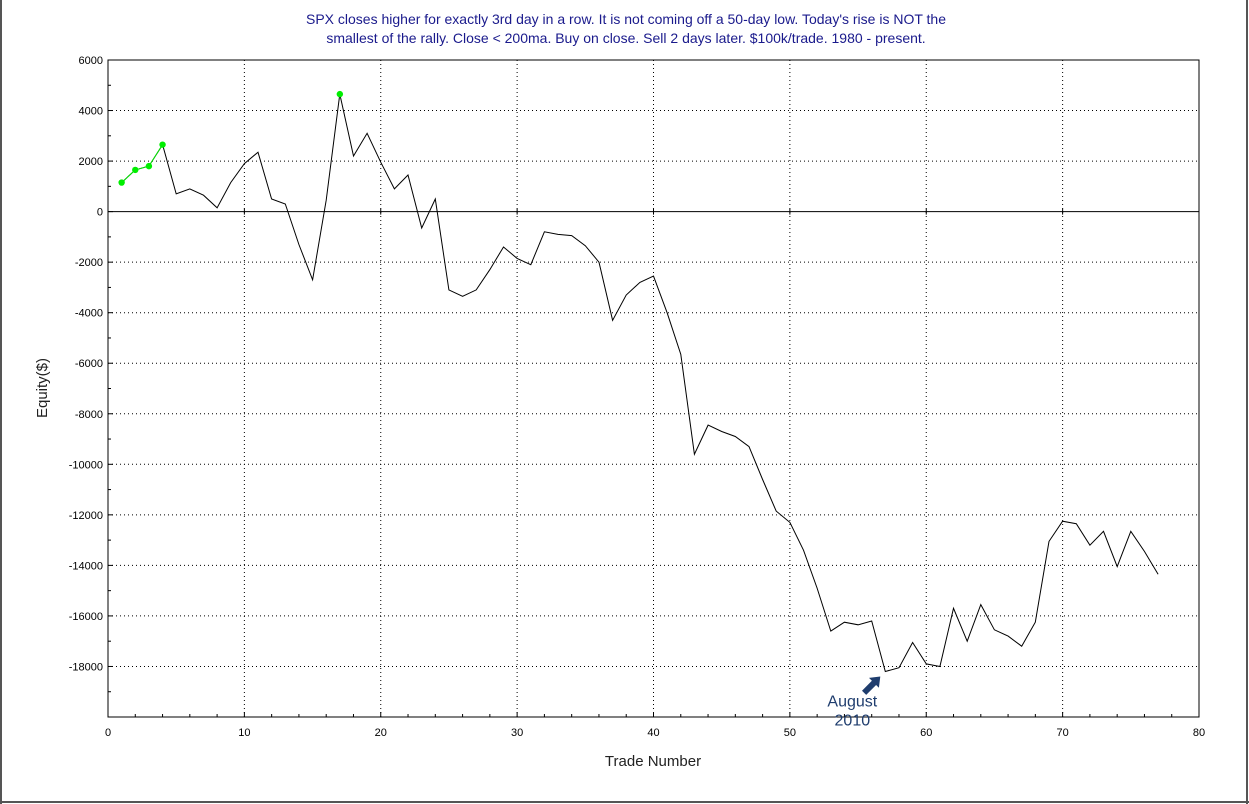 The width and height of the screenshot is (1249, 804). I want to click on y-tick-label: 6000, so click(91, 61).